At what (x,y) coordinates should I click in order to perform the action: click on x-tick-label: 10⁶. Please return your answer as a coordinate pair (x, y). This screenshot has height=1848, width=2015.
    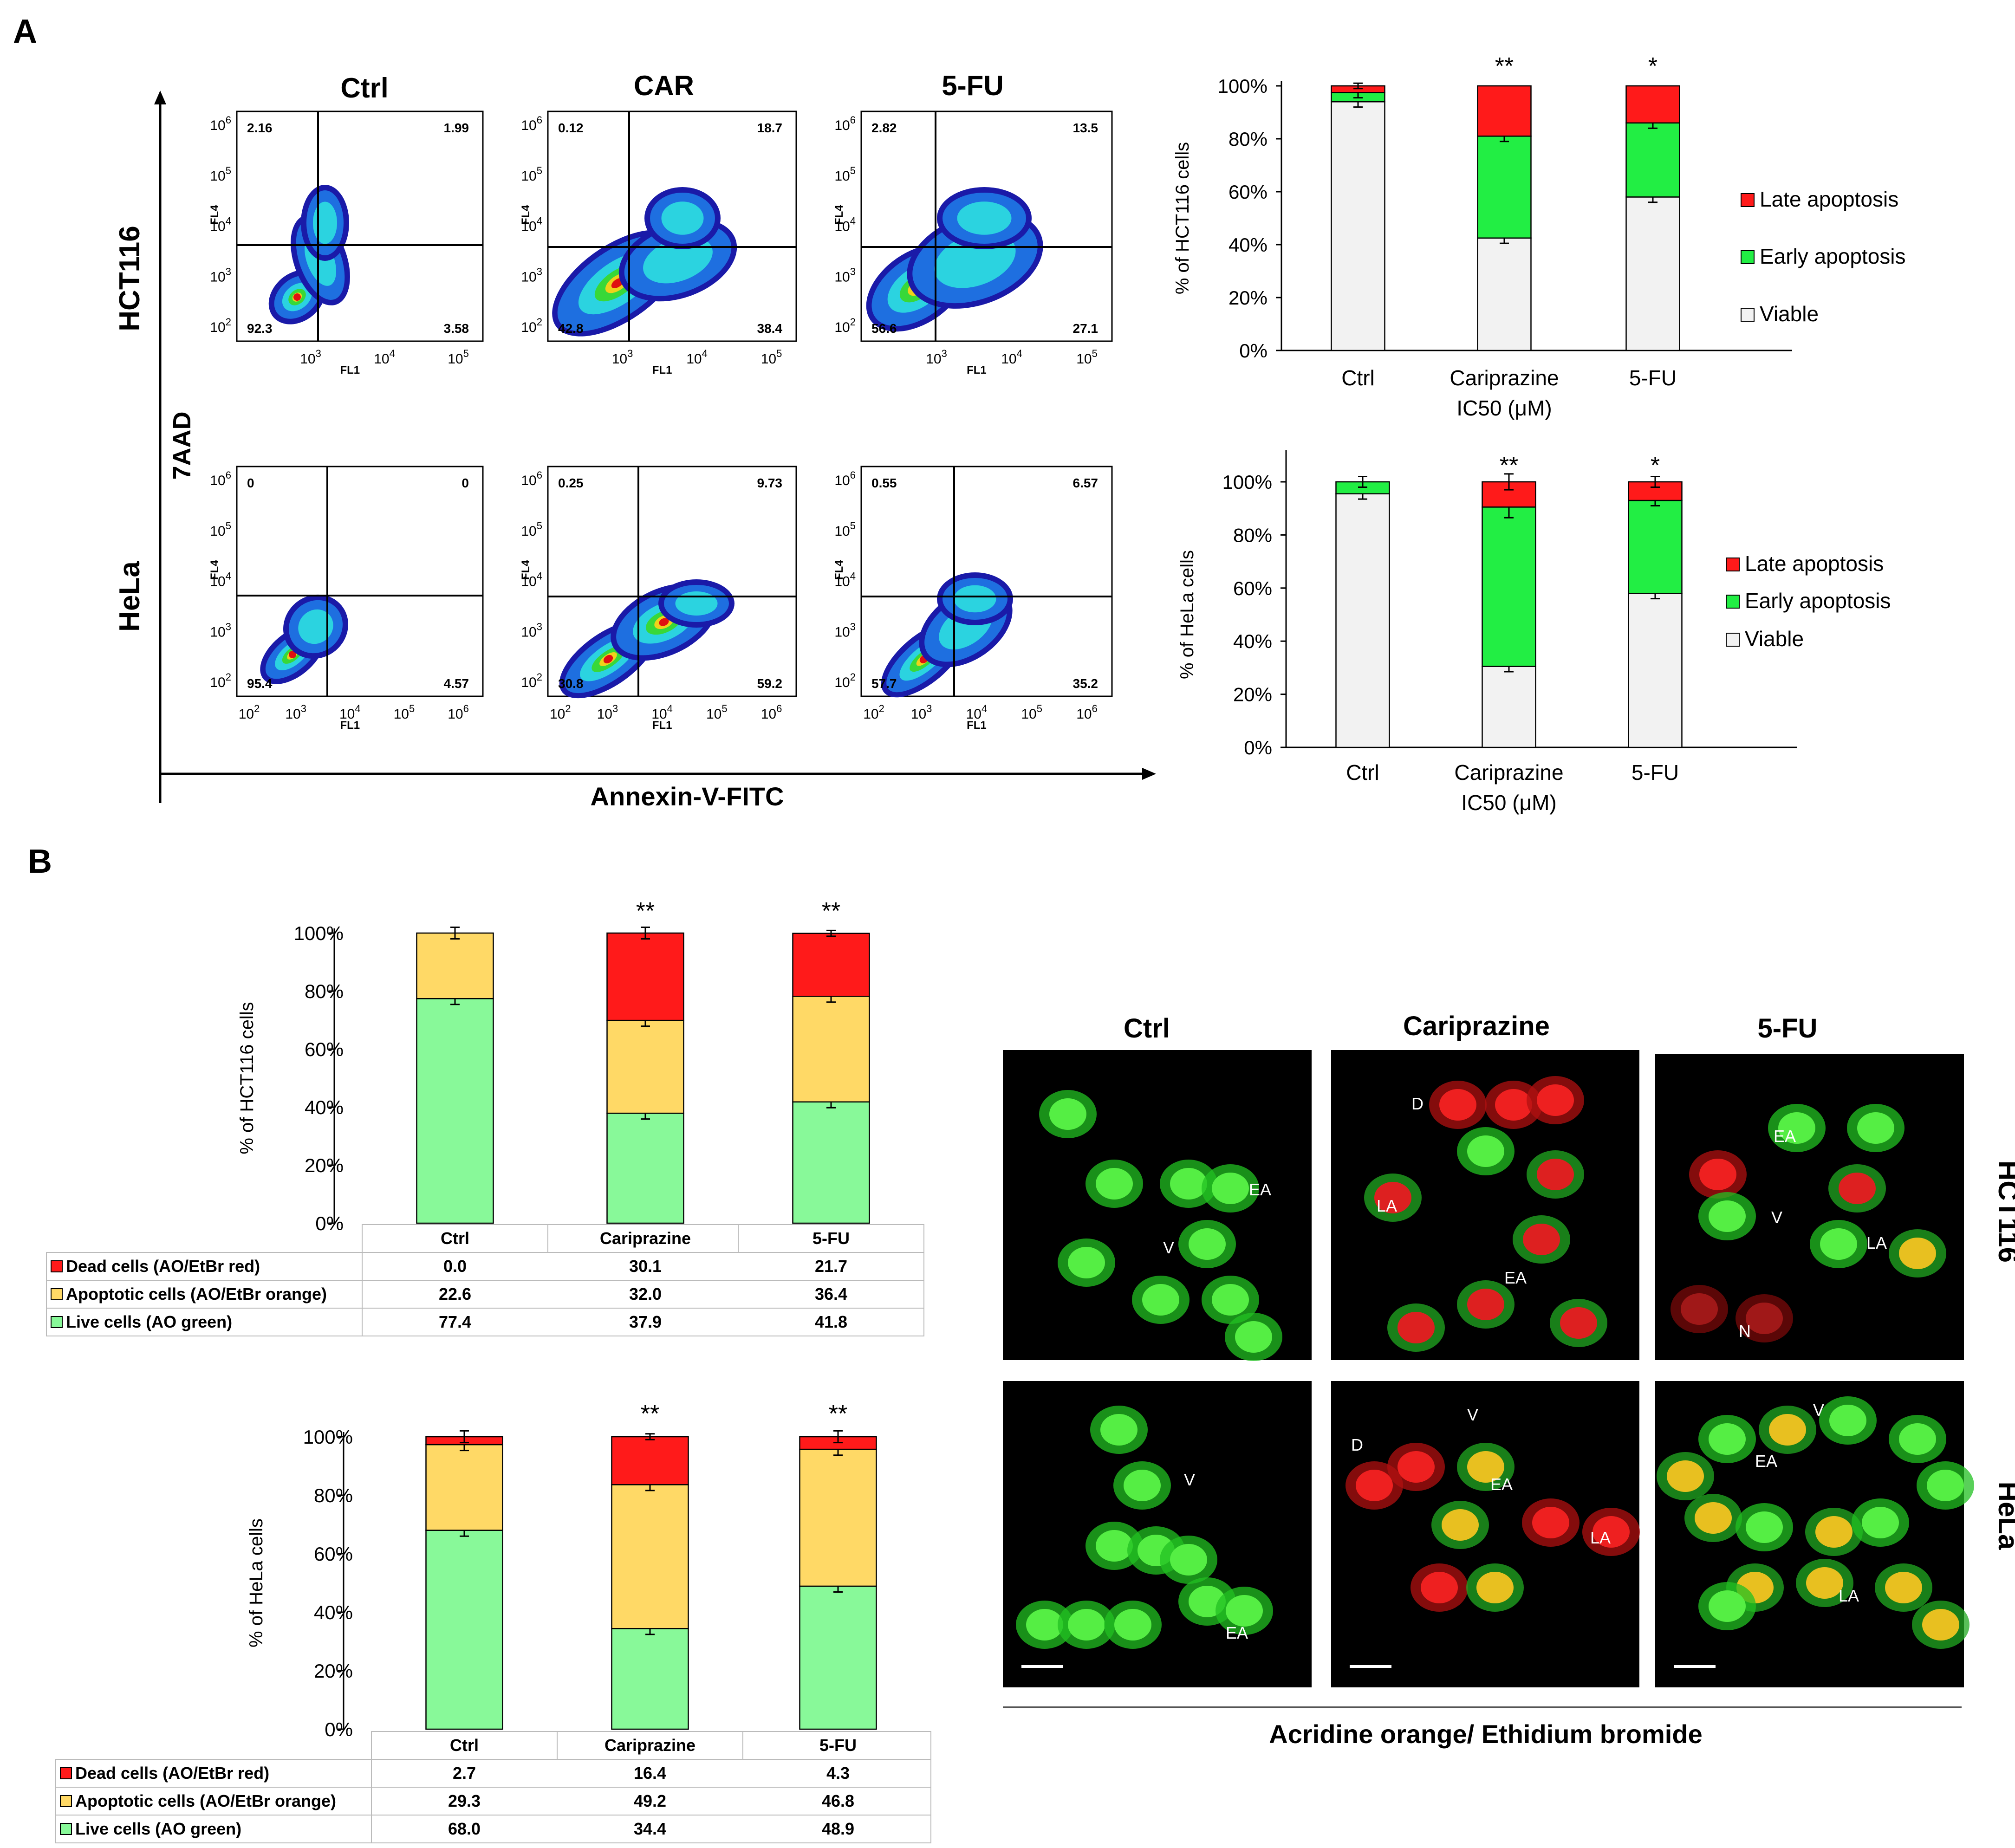
    Looking at the image, I should click on (1087, 712).